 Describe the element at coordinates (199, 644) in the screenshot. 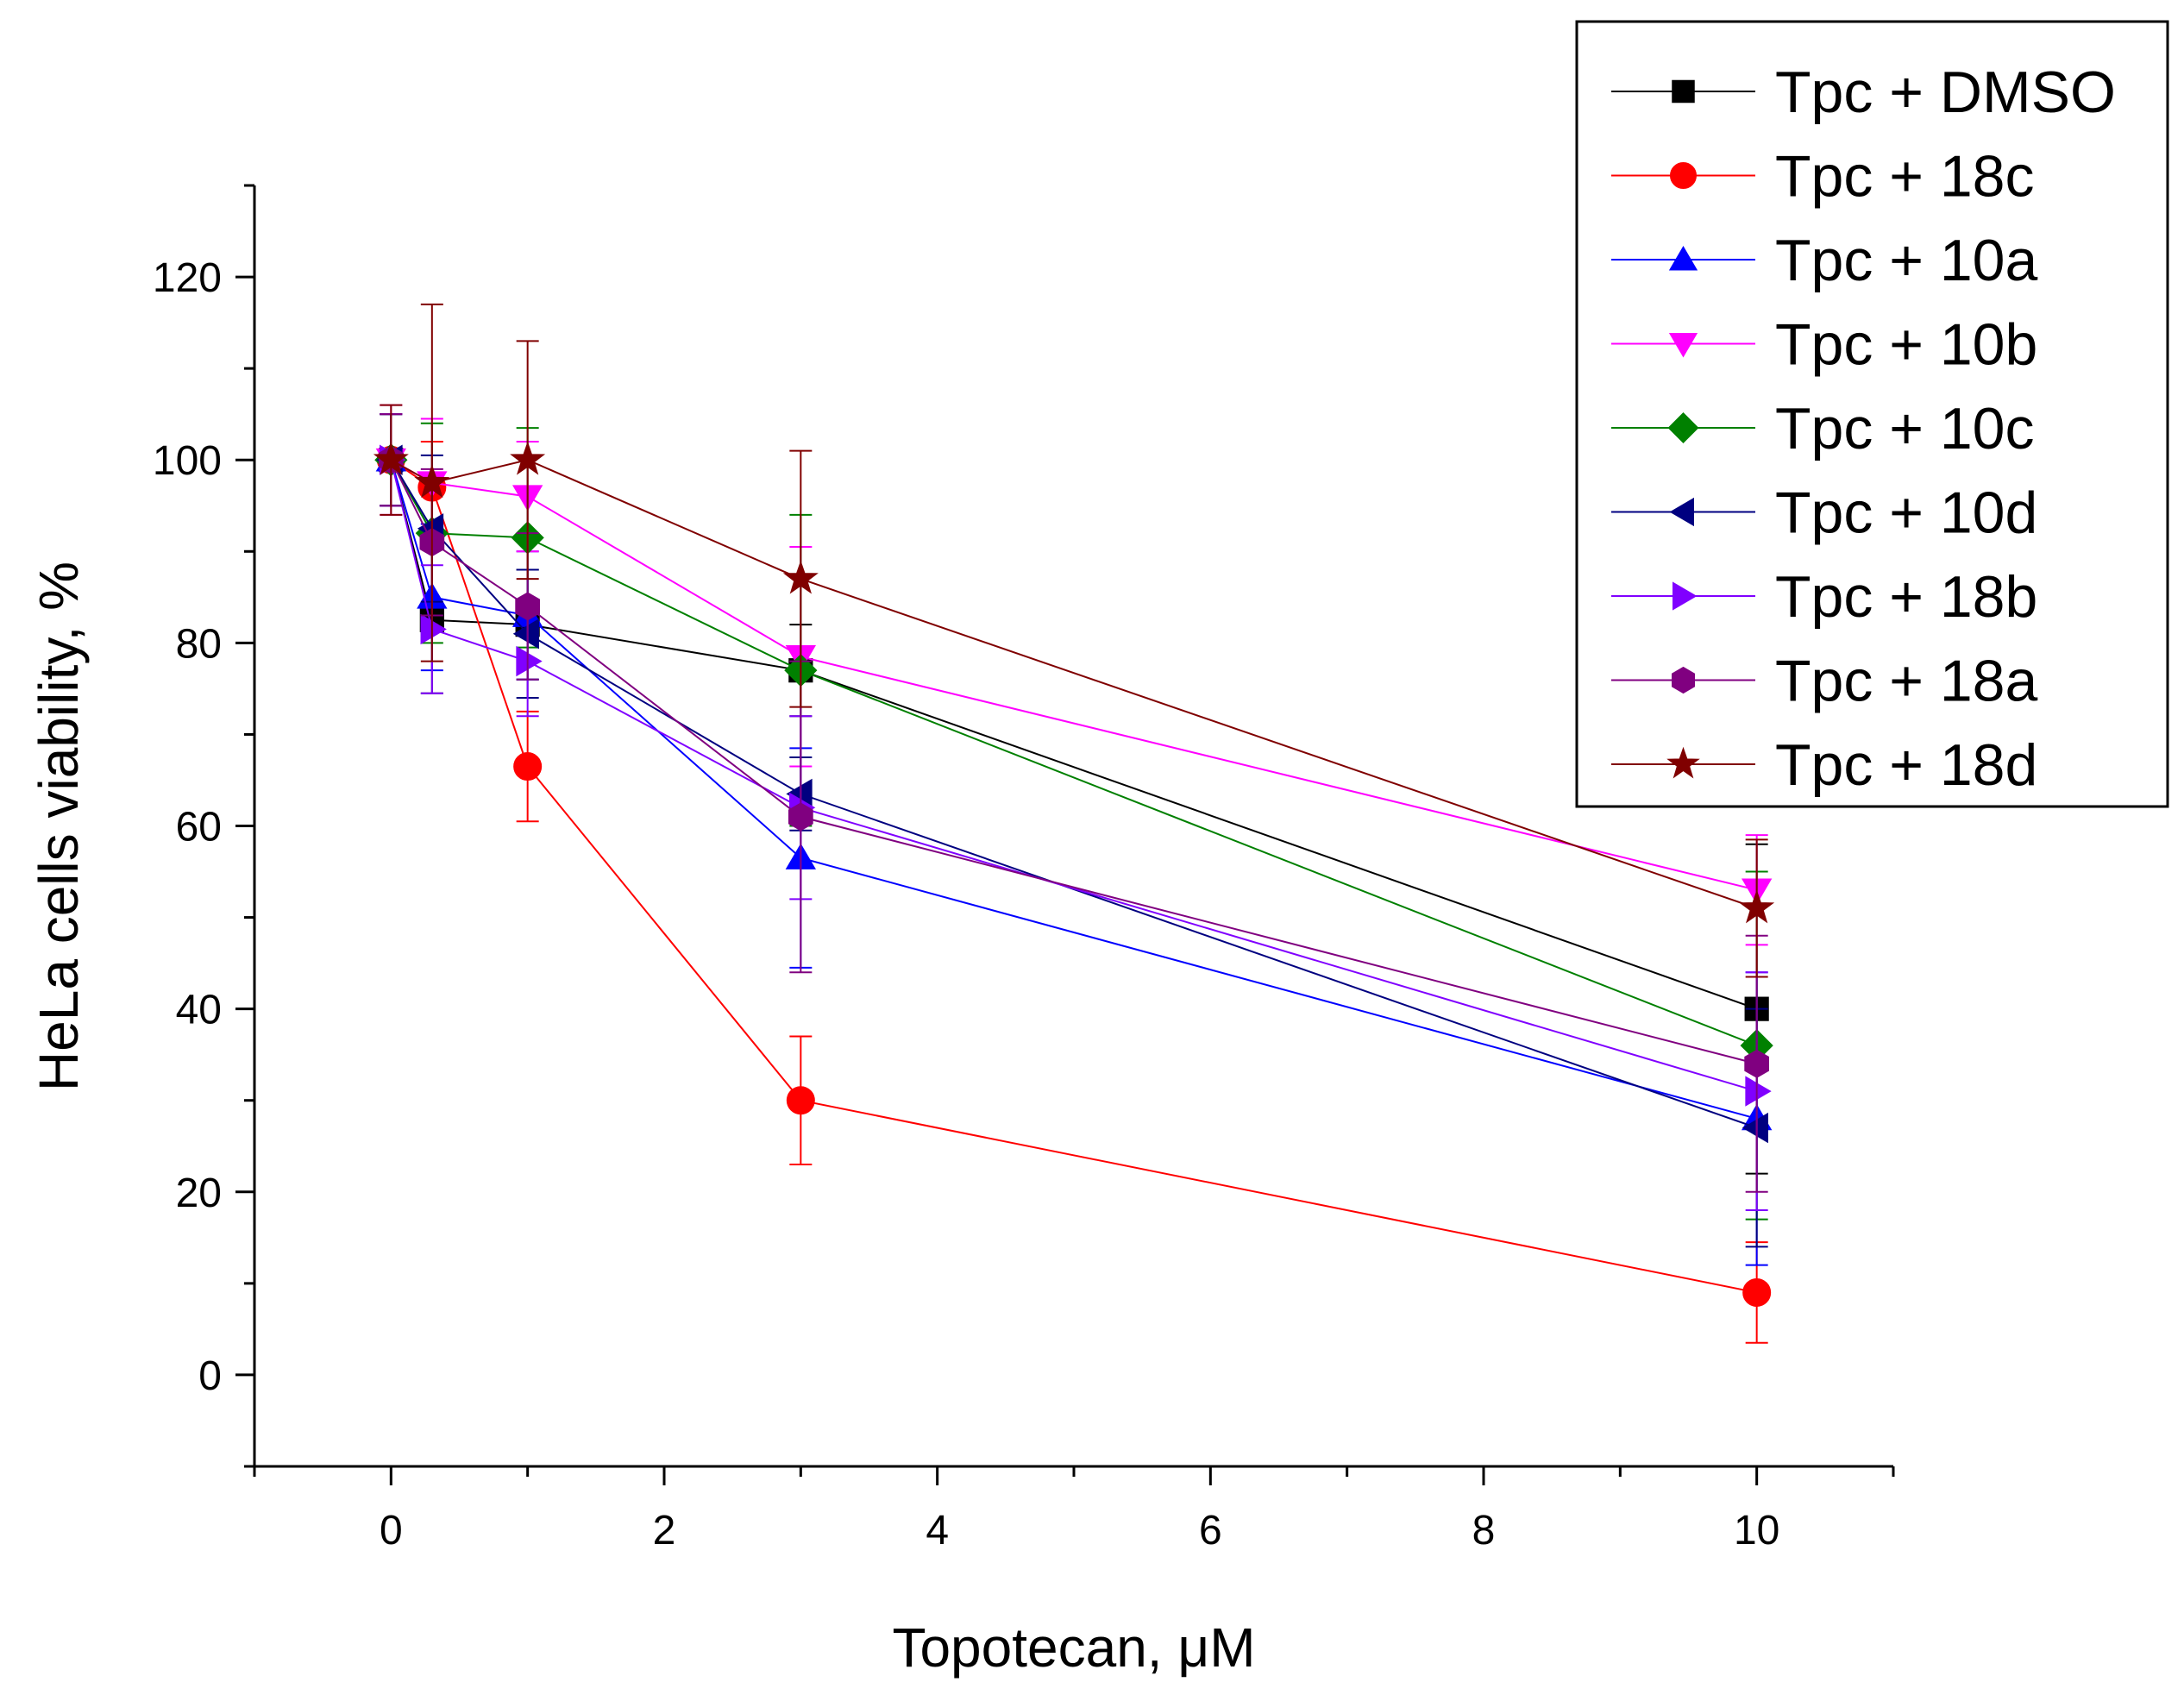

I see `y-tick-label: 80` at that location.